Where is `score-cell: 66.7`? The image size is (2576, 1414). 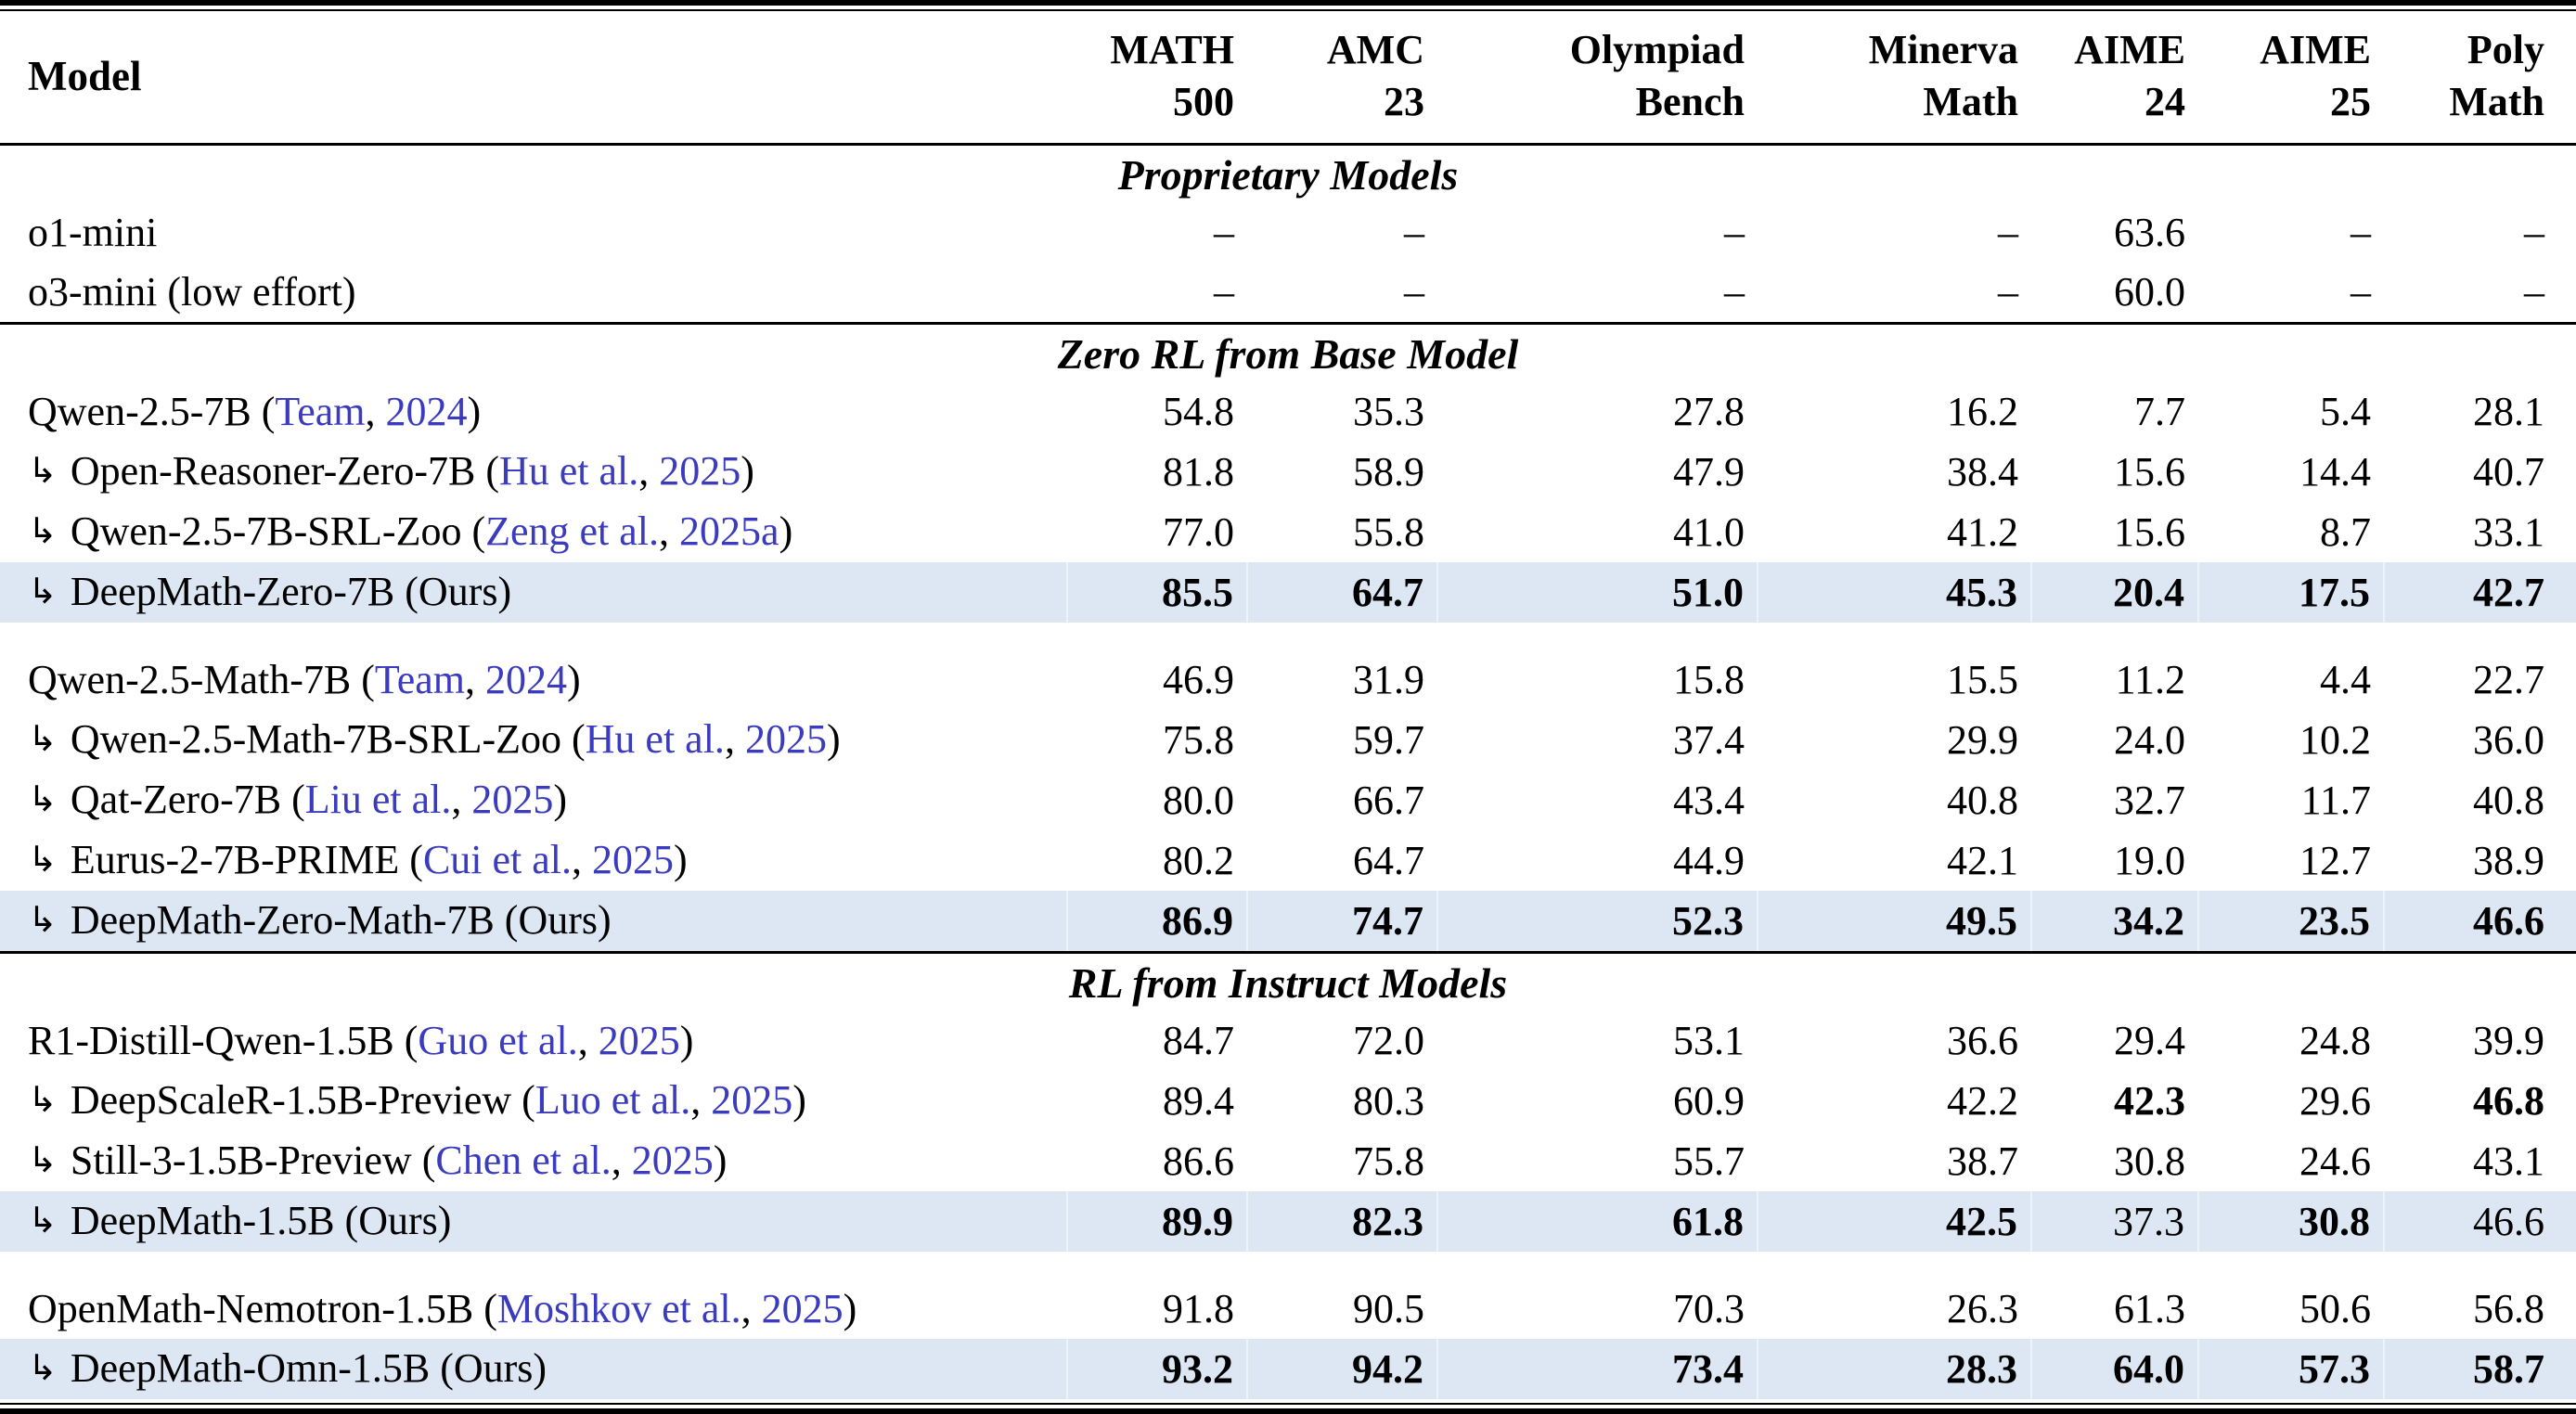 score-cell: 66.7 is located at coordinates (1389, 800).